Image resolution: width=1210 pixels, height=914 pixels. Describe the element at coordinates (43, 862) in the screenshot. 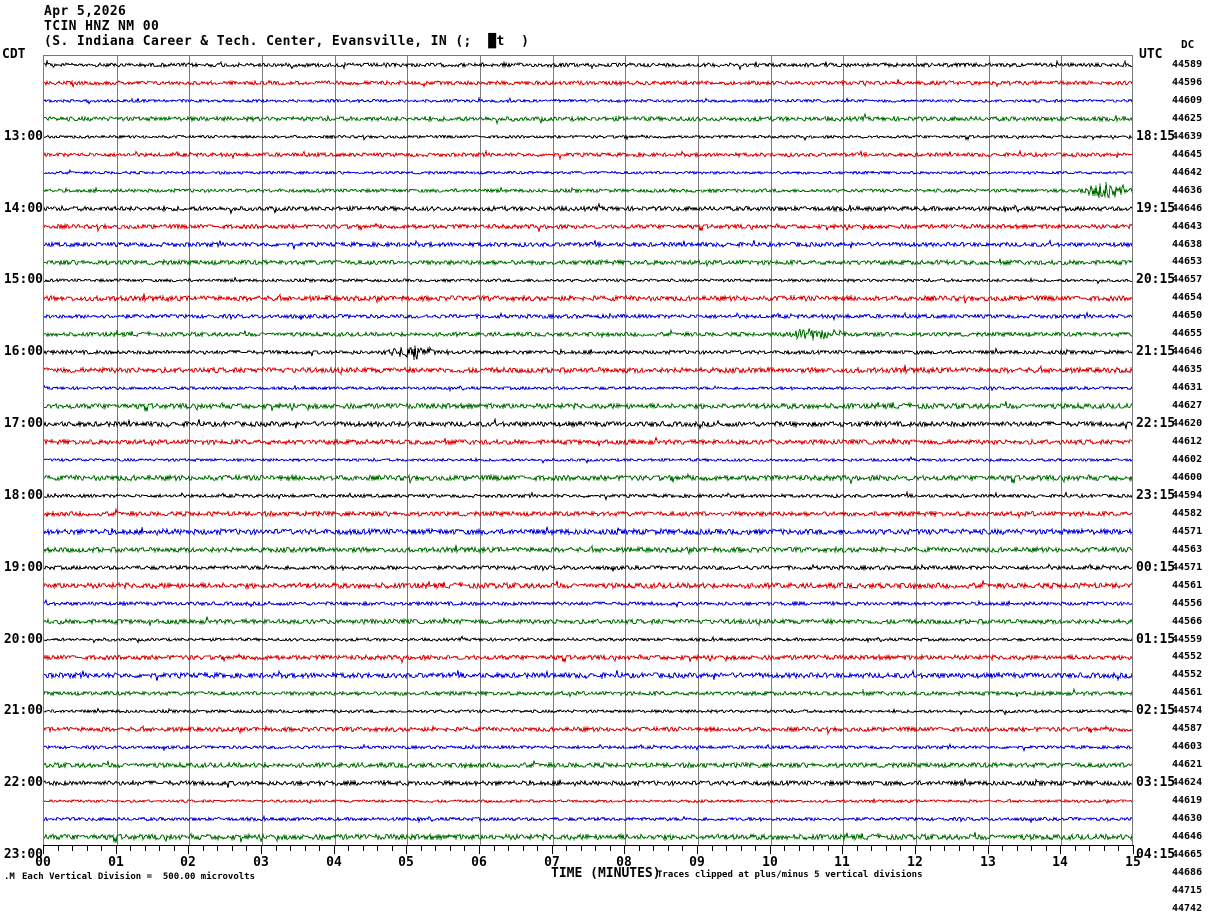

I see `minute-label: 00` at that location.